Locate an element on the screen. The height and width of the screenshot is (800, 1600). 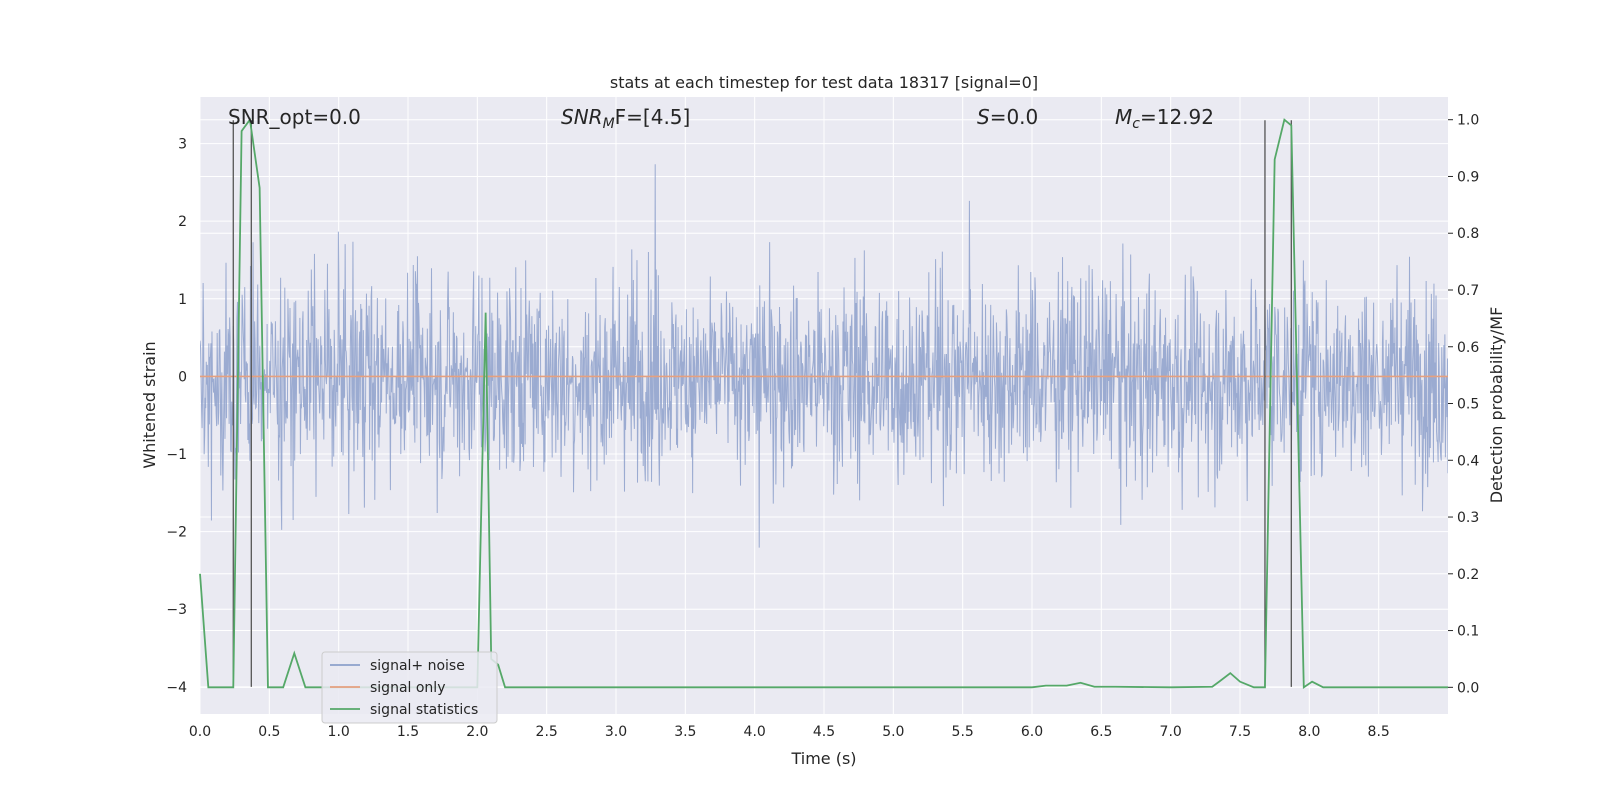
legend-label-signal-only: signal only is located at coordinates (407, 688).